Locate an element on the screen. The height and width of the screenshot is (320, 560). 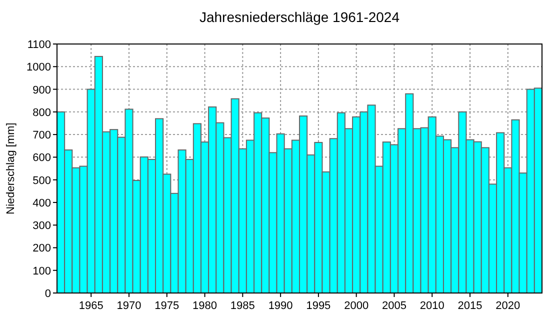
y-tick-label: 0 is located at coordinates (47, 294).